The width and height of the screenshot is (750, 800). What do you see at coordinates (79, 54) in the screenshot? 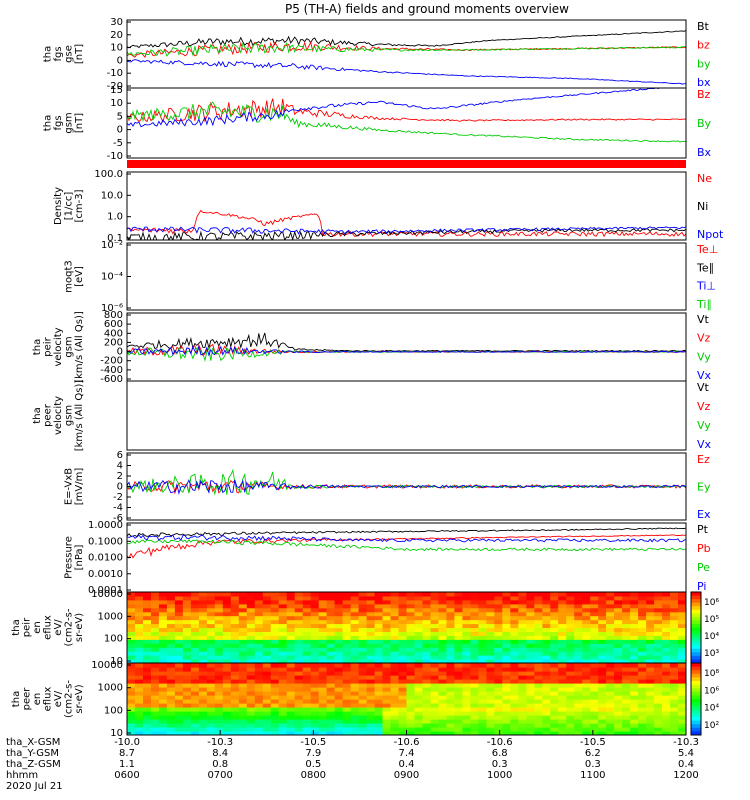
I see `y-axis-label-line: [nT]` at bounding box center [79, 54].